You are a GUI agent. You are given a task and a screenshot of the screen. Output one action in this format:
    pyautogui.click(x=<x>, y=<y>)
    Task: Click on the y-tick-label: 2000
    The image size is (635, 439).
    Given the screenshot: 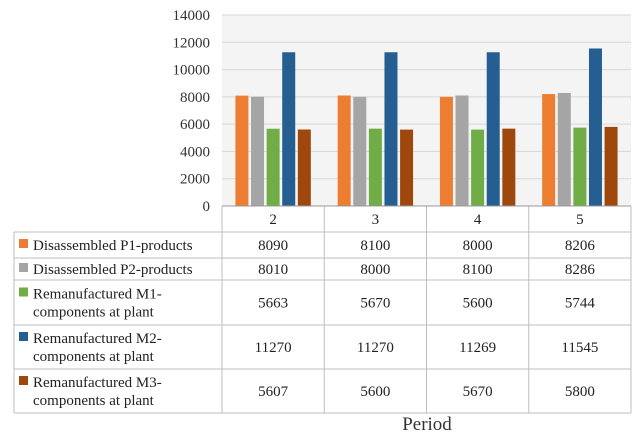 What is the action you would take?
    pyautogui.click(x=195, y=180)
    